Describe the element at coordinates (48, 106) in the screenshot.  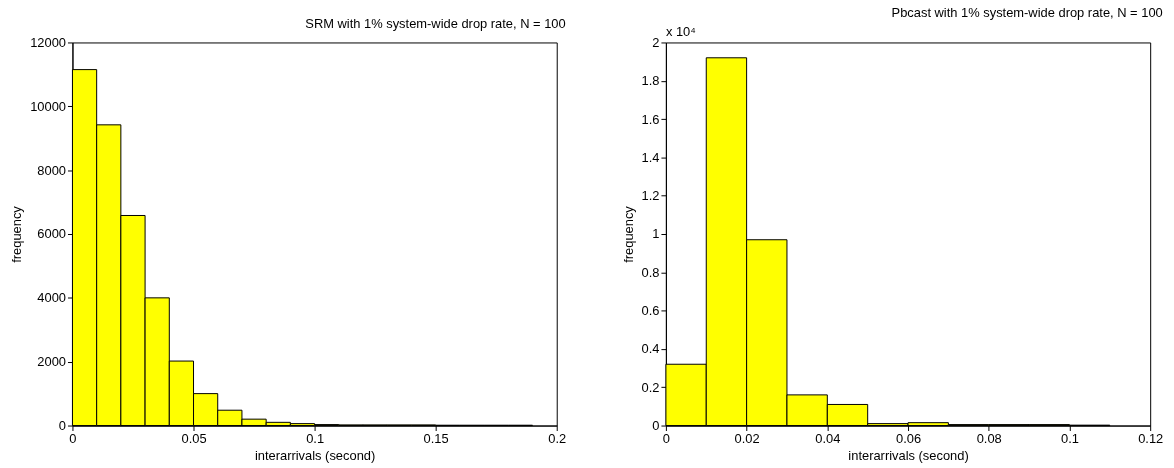
I see `y-tick-label: 10000` at that location.